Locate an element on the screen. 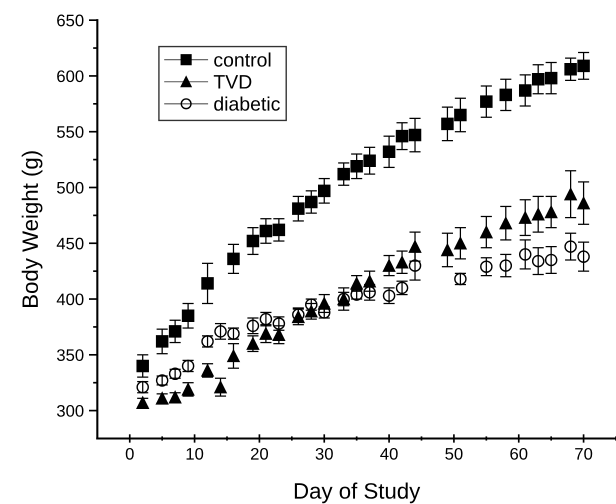 This screenshot has height=504, width=616. legend-label: TVD is located at coordinates (233, 82).